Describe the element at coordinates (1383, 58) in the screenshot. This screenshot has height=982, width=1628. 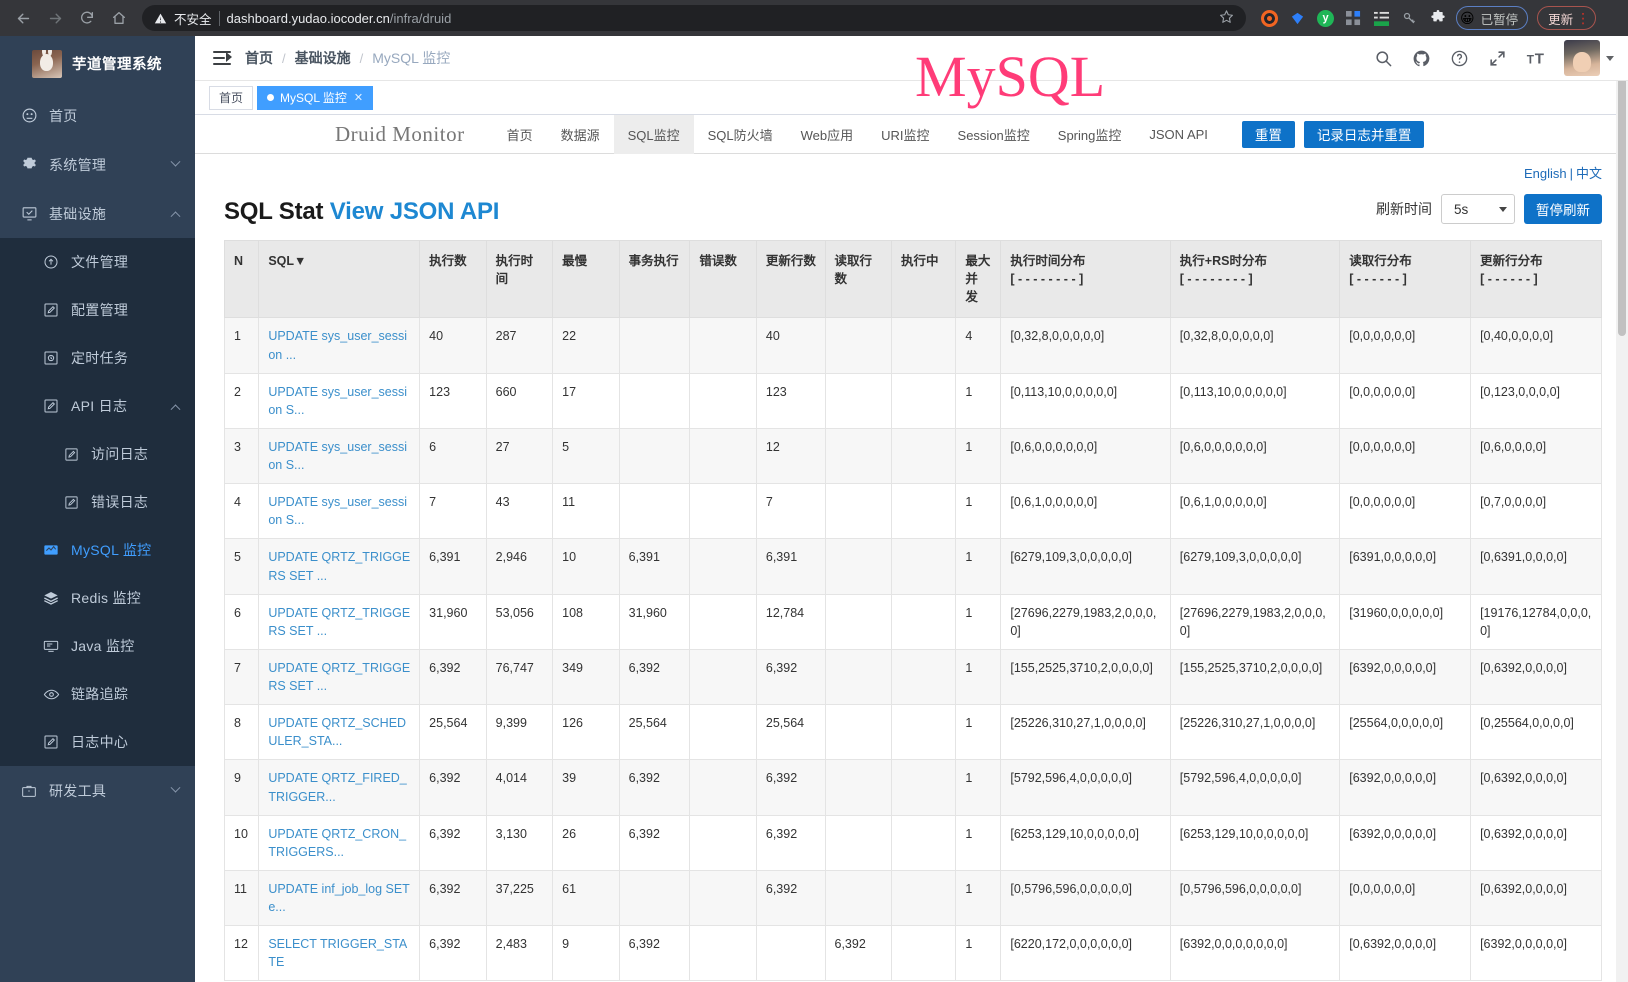
I see `search-icon` at that location.